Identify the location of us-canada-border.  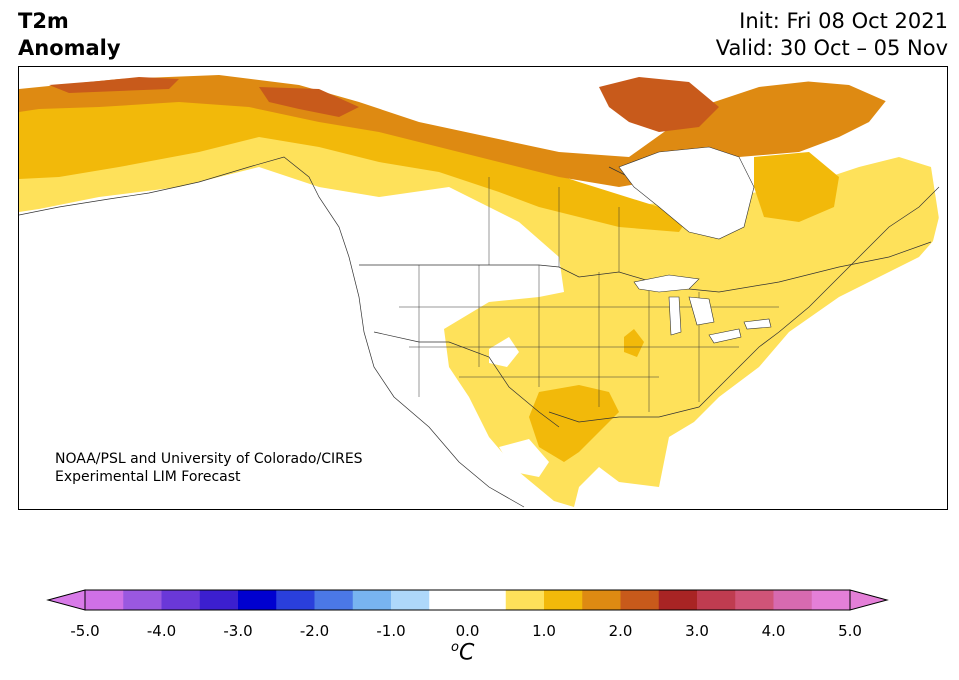
(645, 267).